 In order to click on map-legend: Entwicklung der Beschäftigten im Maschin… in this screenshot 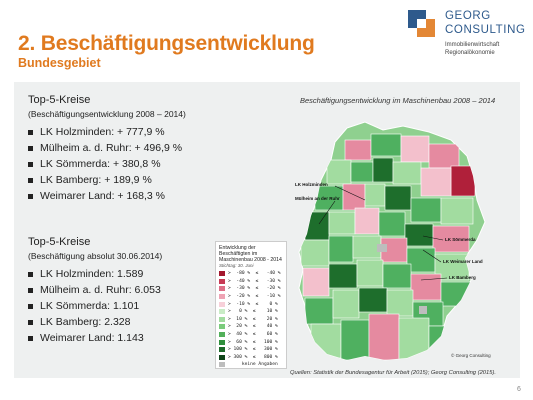, I will do `click(251, 305)`.